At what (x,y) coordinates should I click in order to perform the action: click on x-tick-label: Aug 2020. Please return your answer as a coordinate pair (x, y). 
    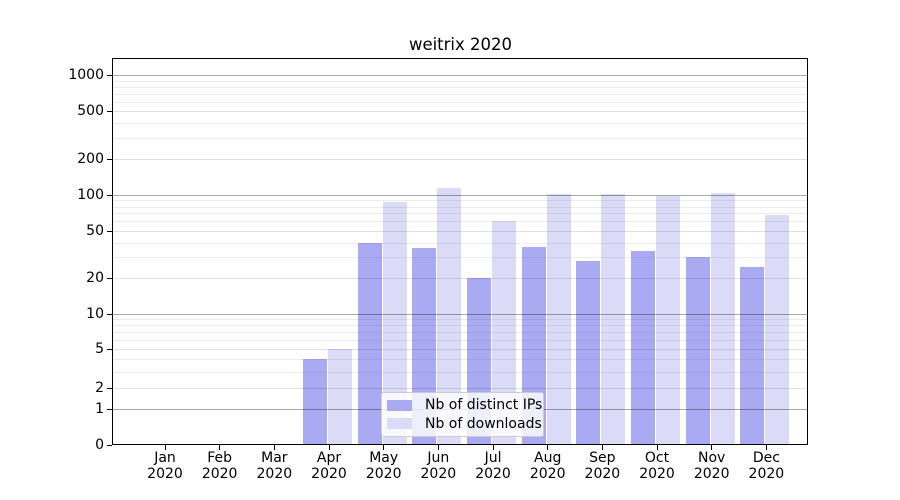
    Looking at the image, I should click on (547, 466).